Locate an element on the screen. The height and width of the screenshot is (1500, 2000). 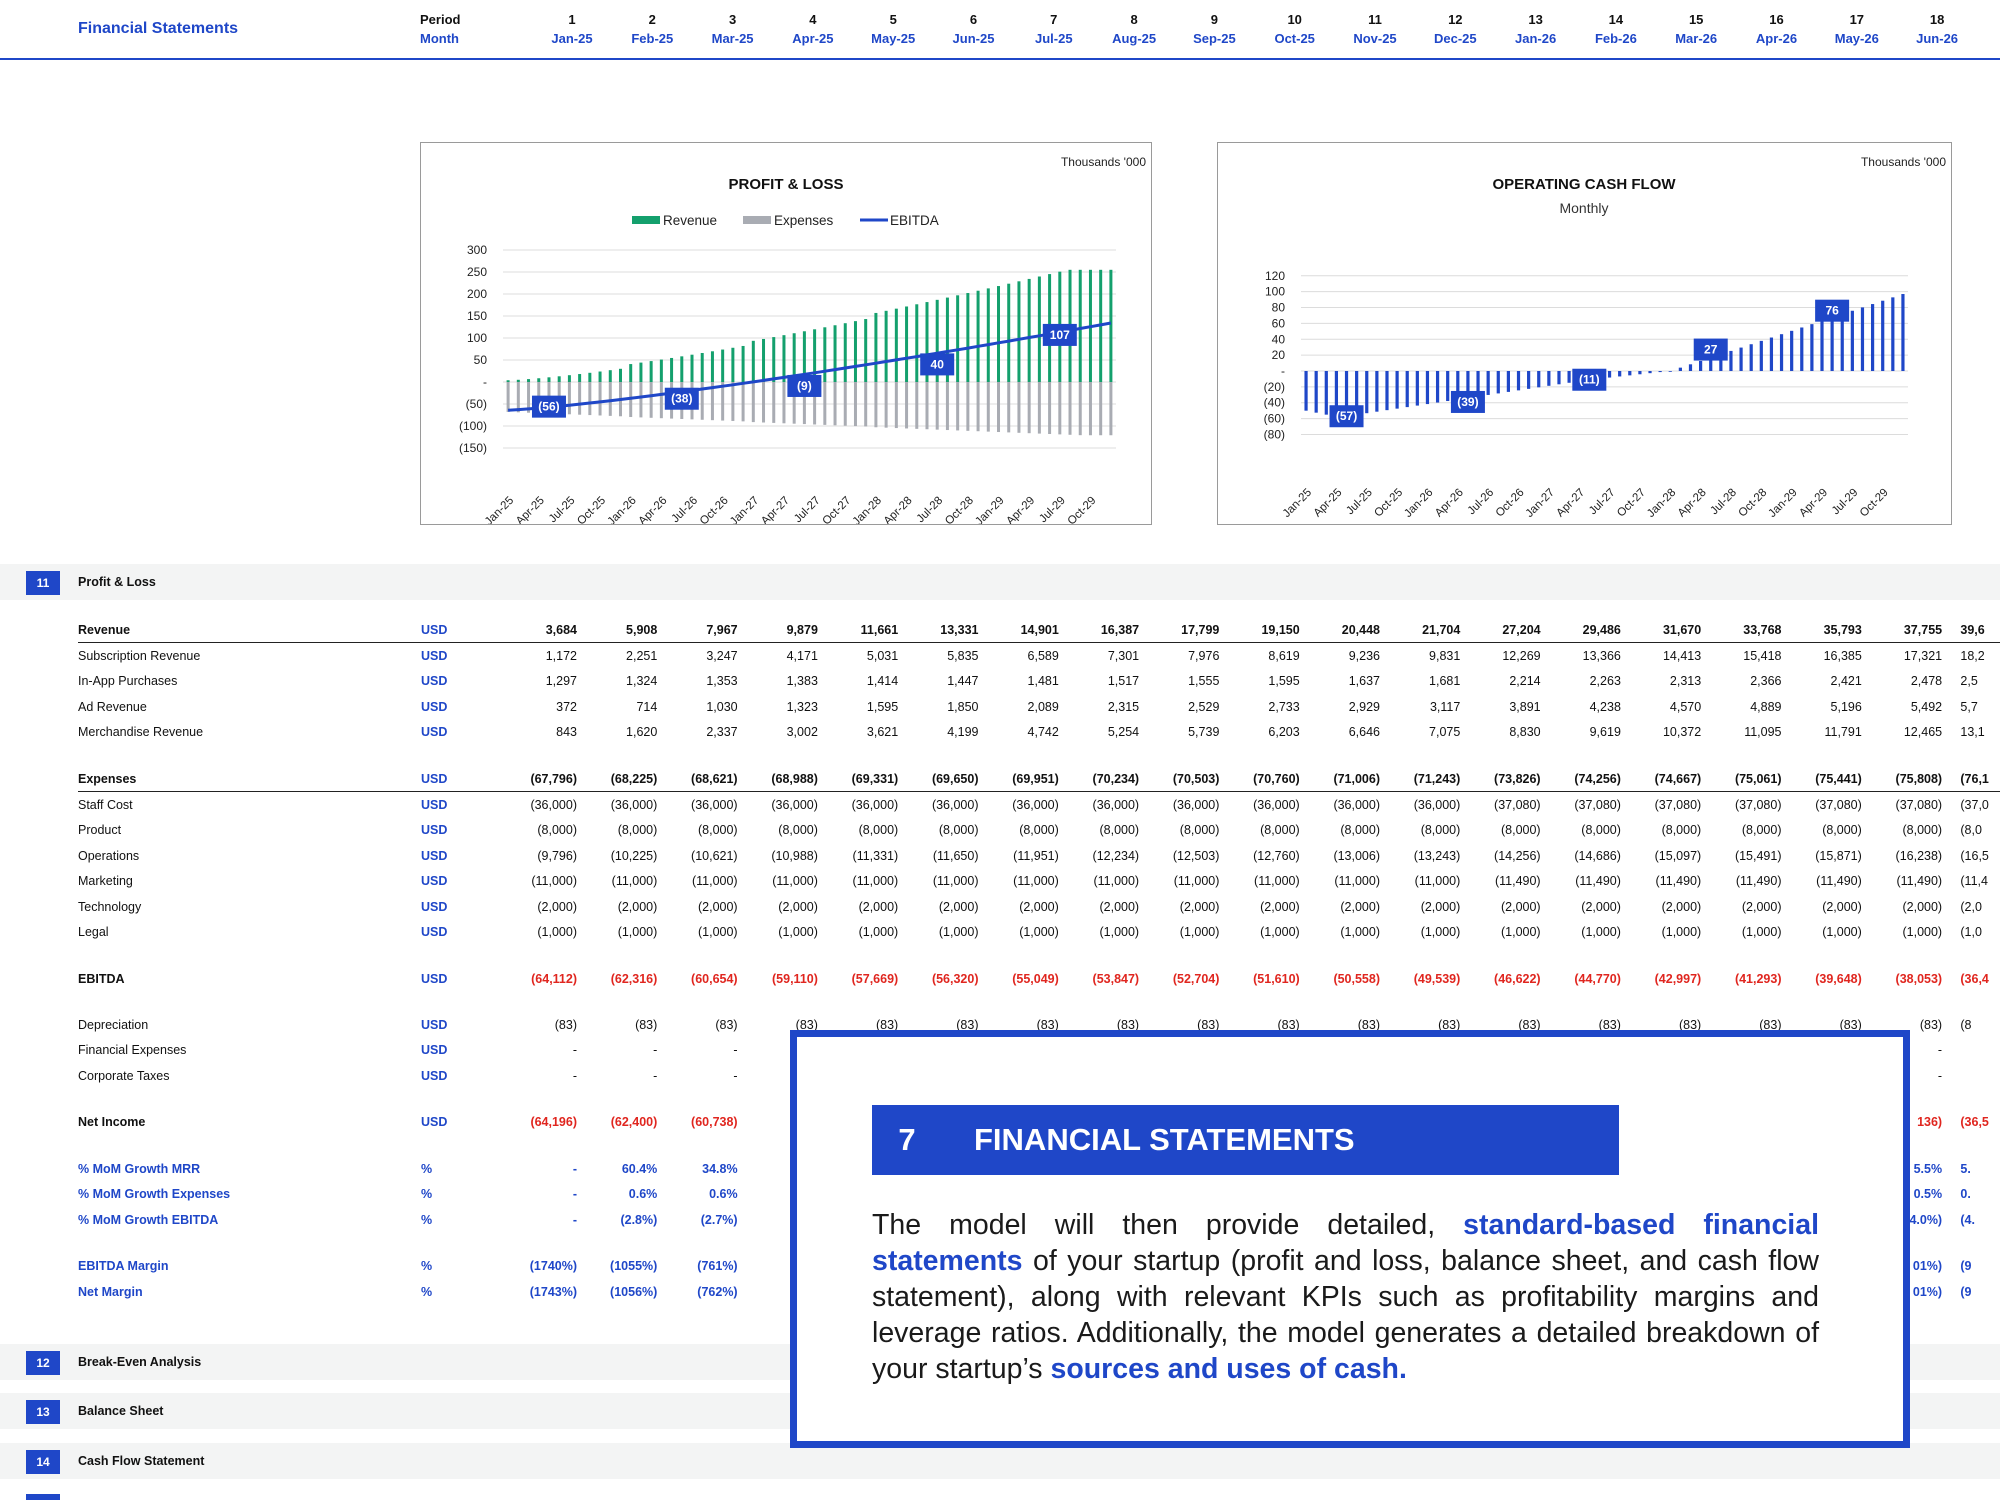
table-cell: 9,879 is located at coordinates (802, 630).